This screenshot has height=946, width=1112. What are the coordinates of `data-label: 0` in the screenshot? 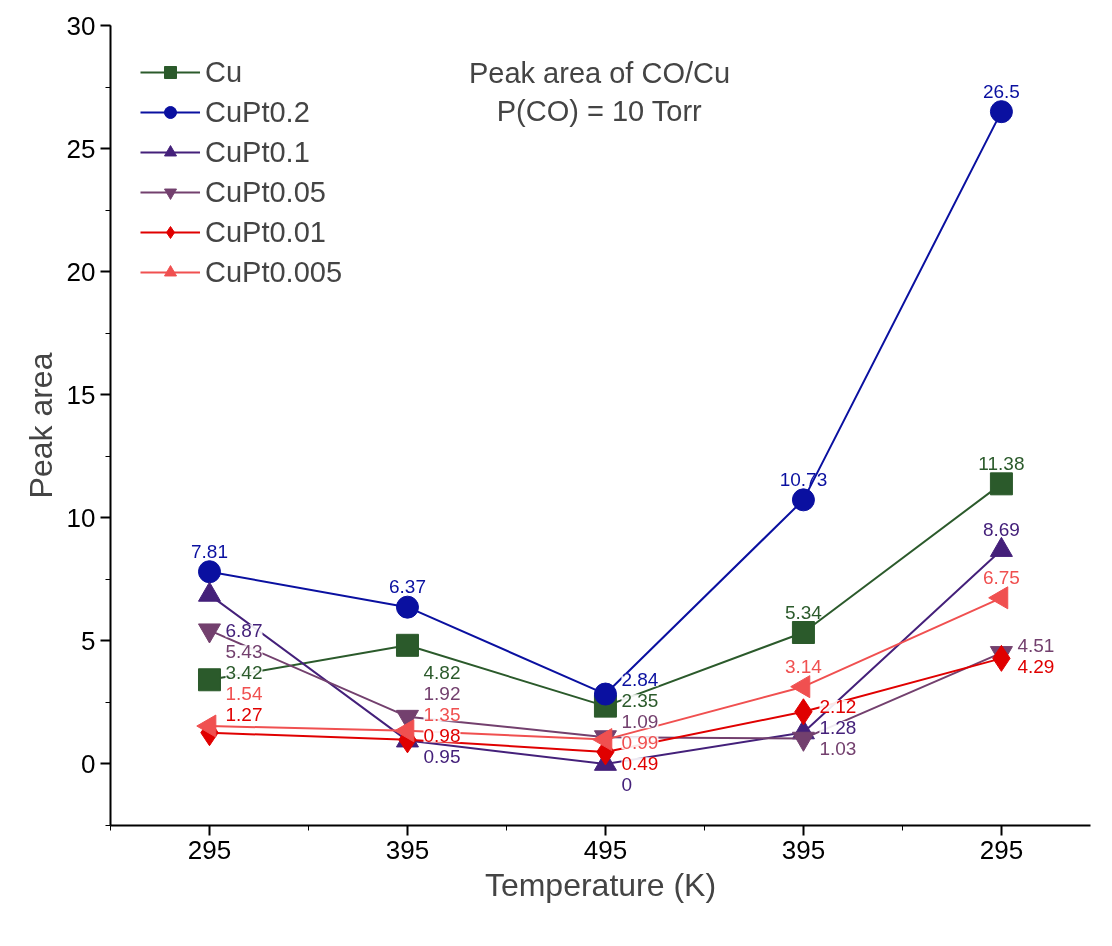 It's located at (627, 785).